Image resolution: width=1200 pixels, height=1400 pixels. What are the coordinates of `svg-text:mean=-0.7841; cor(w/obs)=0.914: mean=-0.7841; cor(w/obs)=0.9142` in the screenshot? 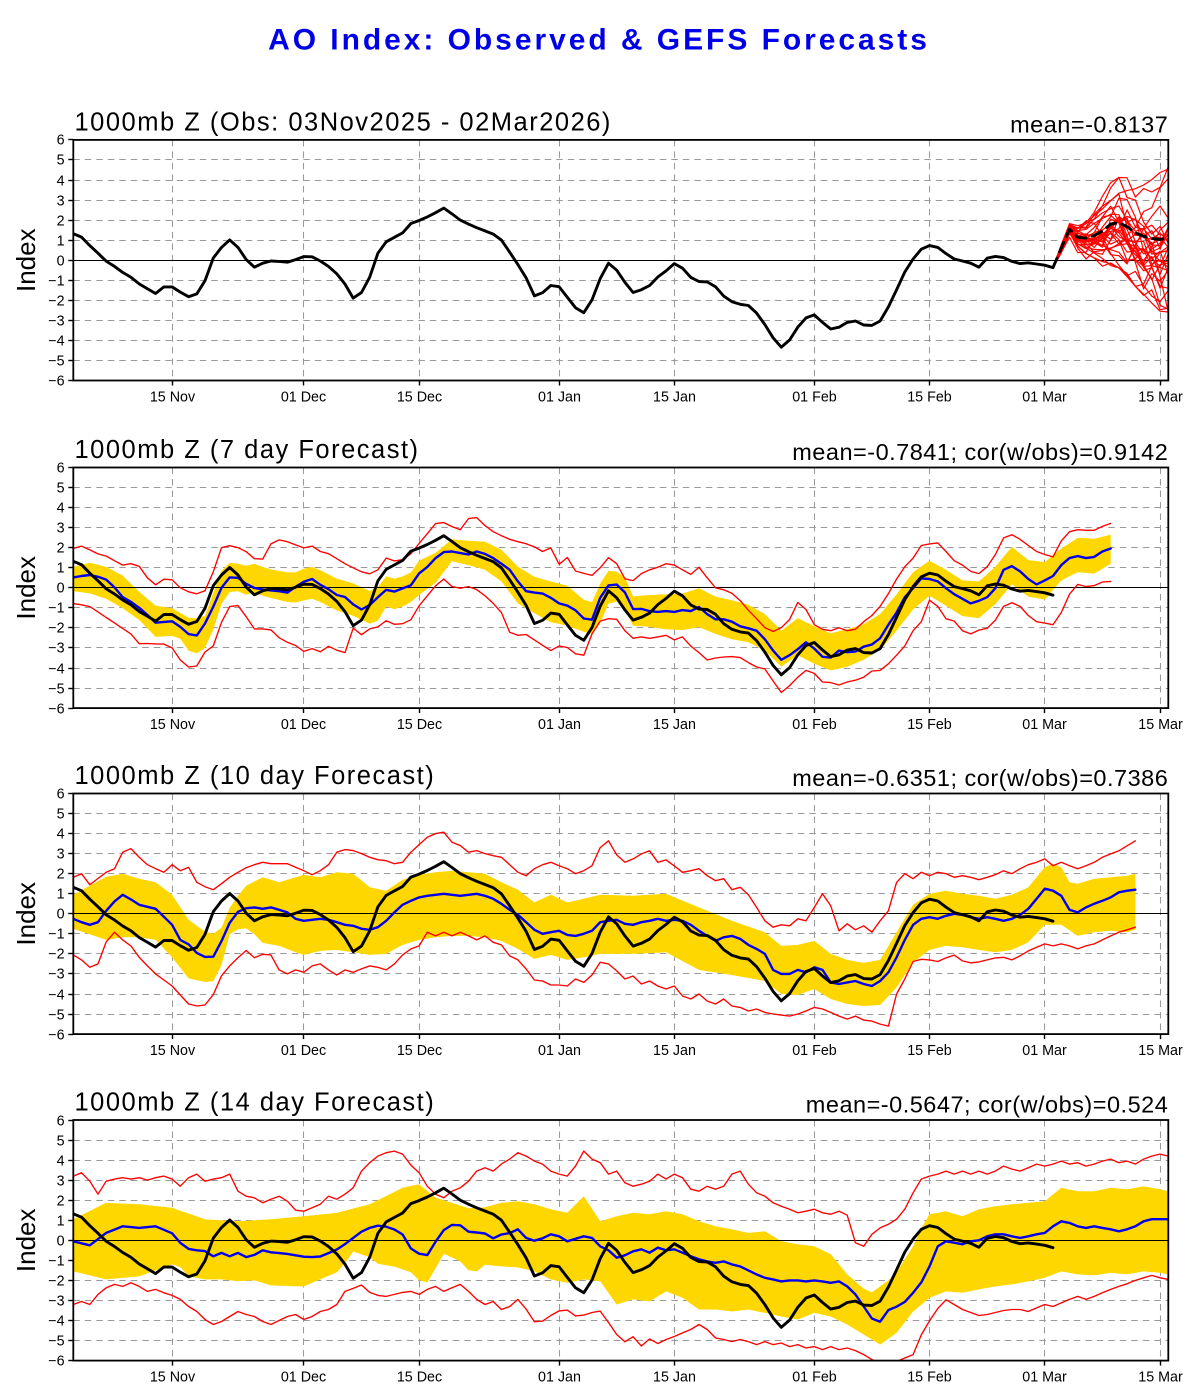 It's located at (980, 452).